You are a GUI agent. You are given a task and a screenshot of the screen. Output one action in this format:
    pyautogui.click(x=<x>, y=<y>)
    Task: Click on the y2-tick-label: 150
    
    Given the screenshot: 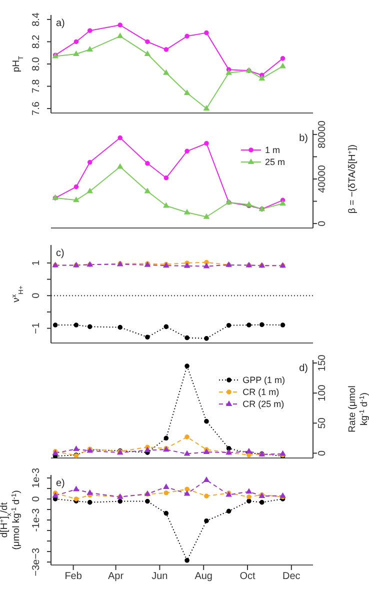 What is the action you would take?
    pyautogui.click(x=322, y=363)
    